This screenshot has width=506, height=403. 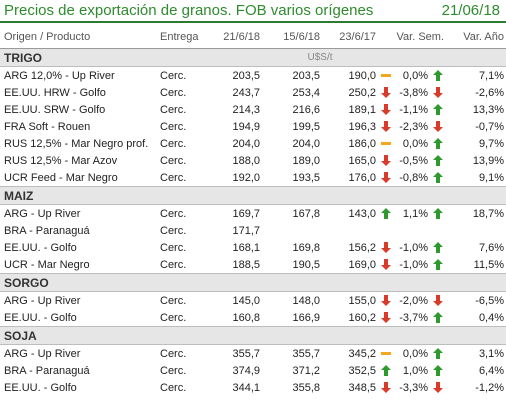 What do you see at coordinates (131, 282) in the screenshot?
I see `section-title: SORGO` at bounding box center [131, 282].